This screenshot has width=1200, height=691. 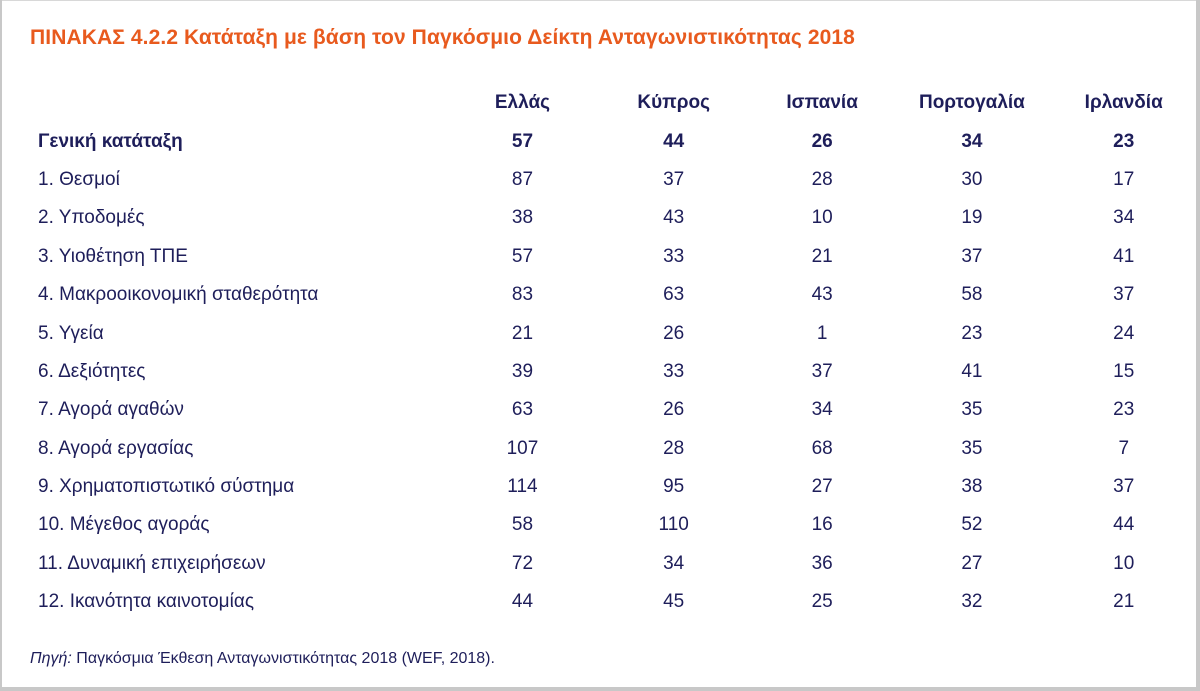 I want to click on table-row: 5. Υγεία 21 26 1 23 24, so click(x=614, y=333).